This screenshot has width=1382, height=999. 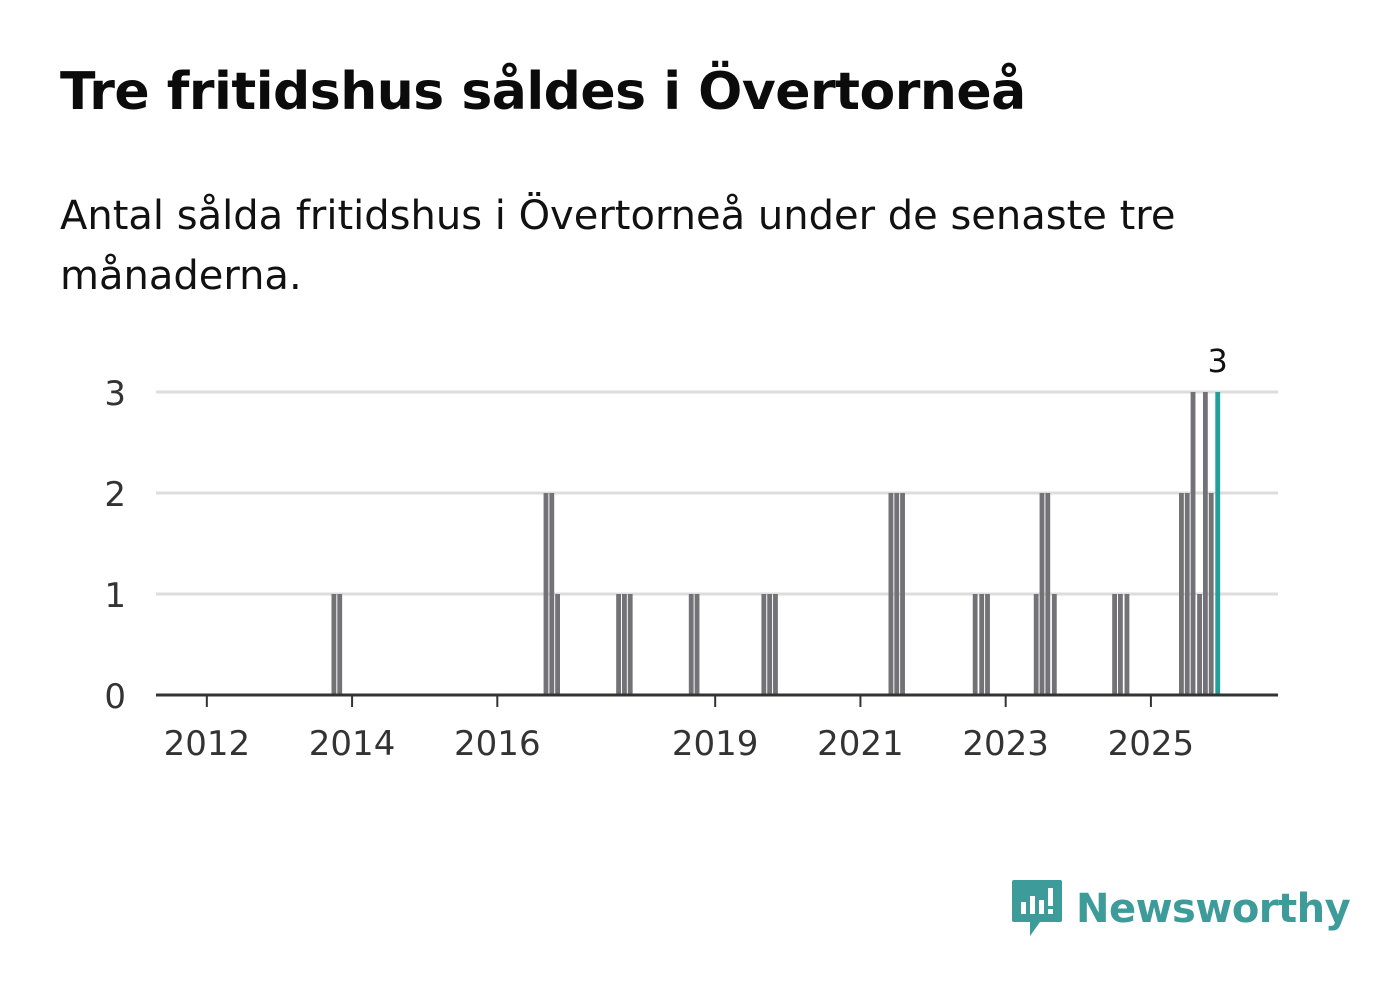 I want to click on newsworthy-logo-text: Newsworthy, so click(x=1213, y=909).